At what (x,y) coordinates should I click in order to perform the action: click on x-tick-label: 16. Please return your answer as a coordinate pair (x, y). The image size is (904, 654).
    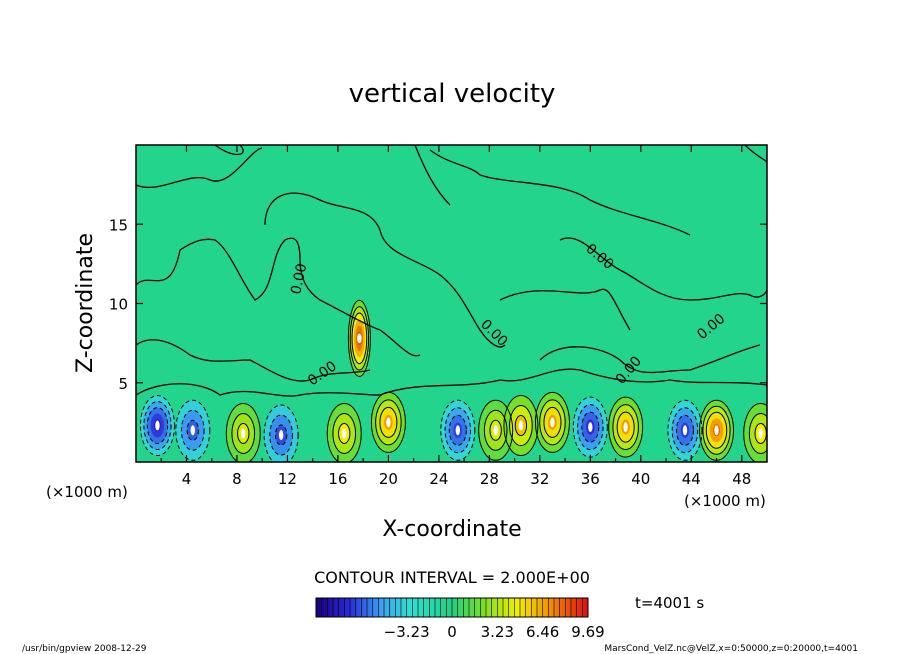
    Looking at the image, I should click on (337, 479).